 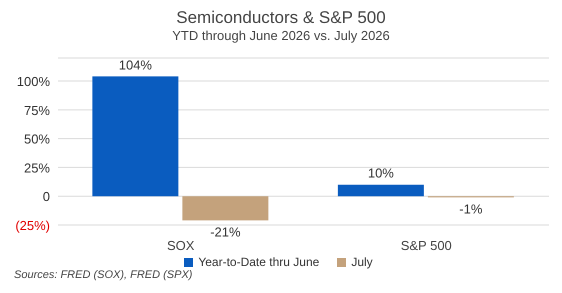 I want to click on y-tick-label: 0, so click(x=46, y=196).